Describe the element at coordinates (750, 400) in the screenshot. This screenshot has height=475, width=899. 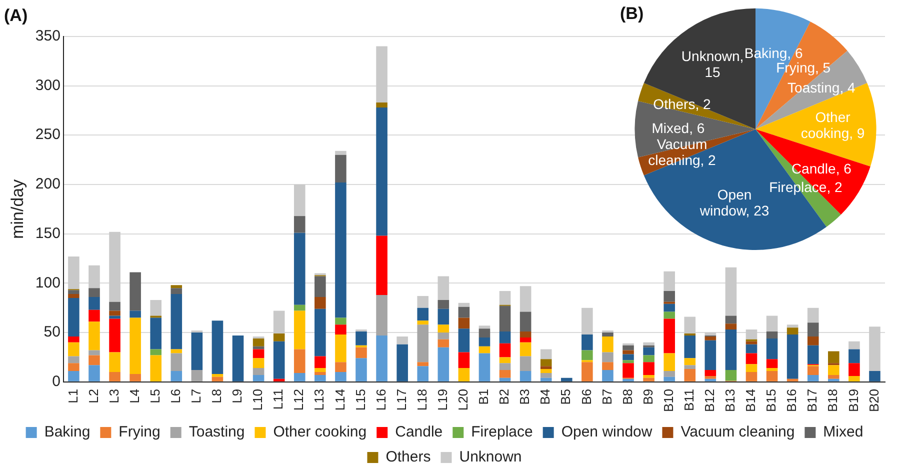
I see `x-tick-label: B14` at that location.